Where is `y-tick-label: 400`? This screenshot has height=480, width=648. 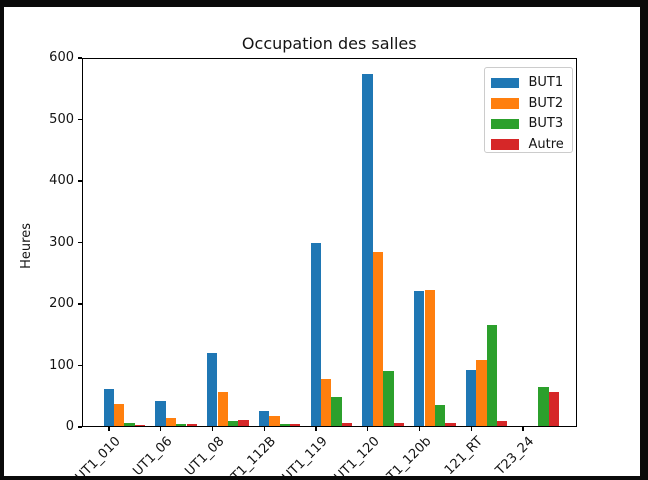
y-tick-label: 400 is located at coordinates (61, 180).